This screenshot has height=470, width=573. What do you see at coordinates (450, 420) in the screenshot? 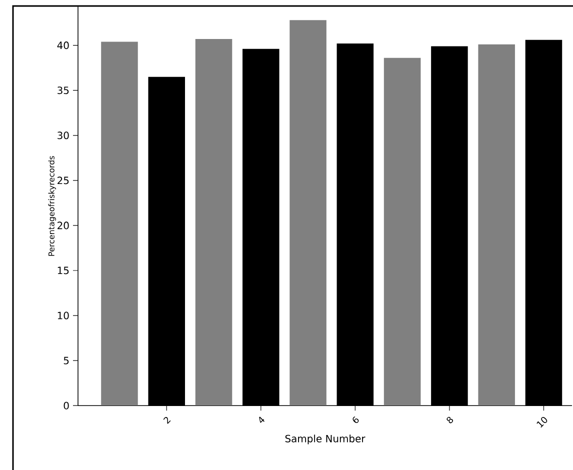
I see `x-tick-label: 8` at bounding box center [450, 420].